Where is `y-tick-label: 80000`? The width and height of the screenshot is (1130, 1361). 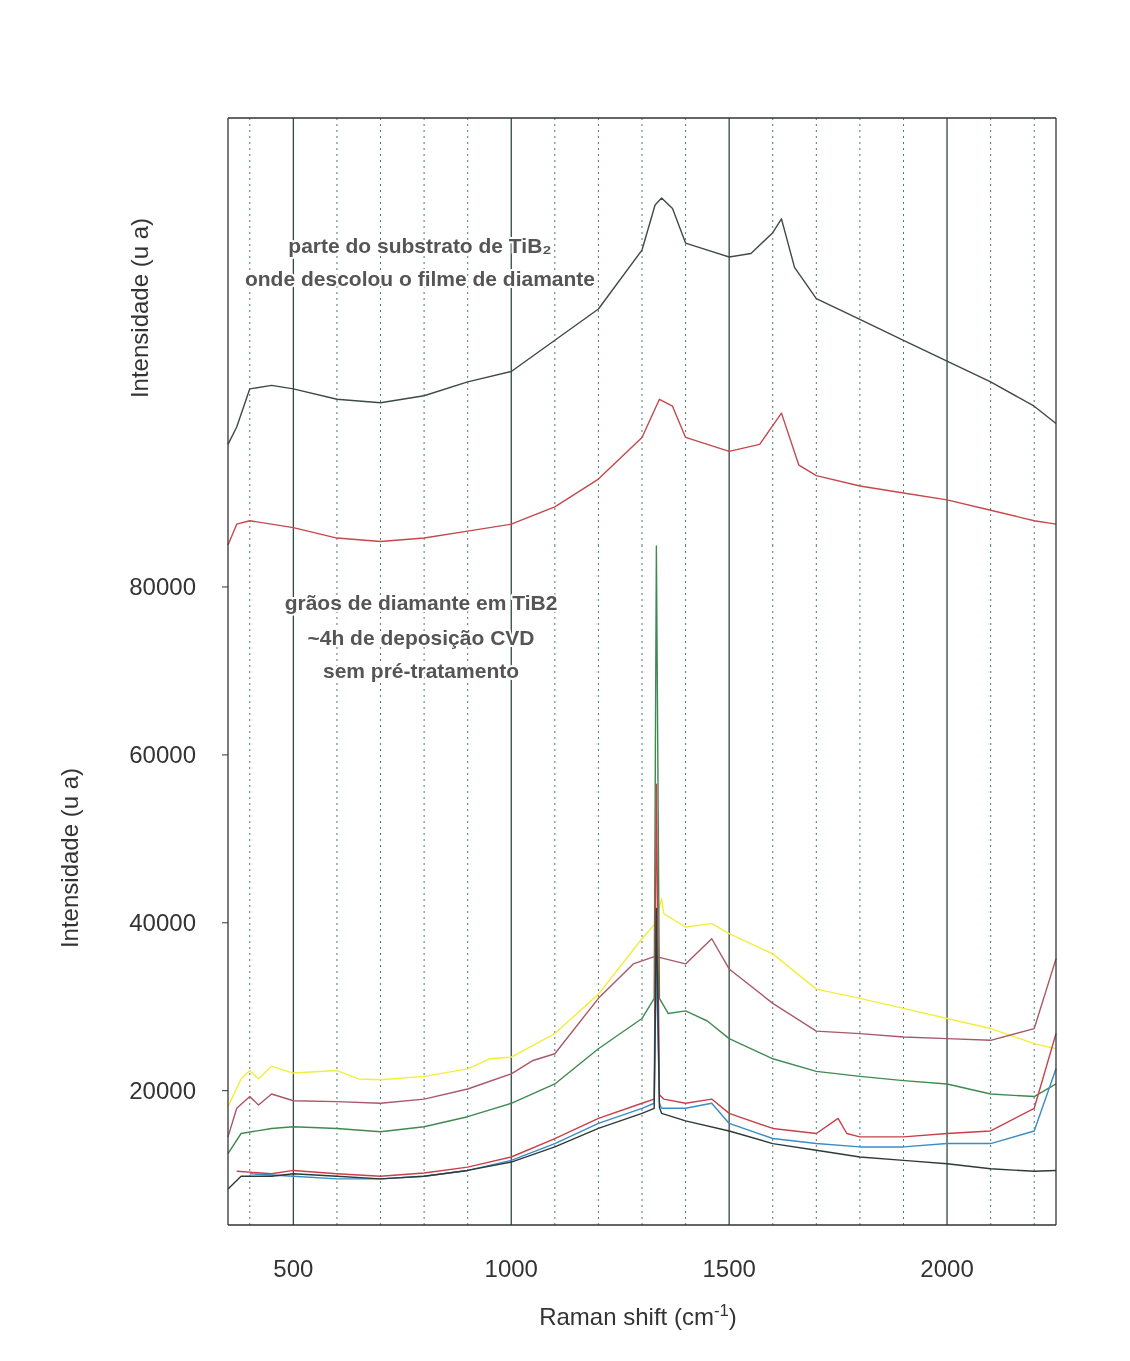 y-tick-label: 80000 is located at coordinates (162, 586).